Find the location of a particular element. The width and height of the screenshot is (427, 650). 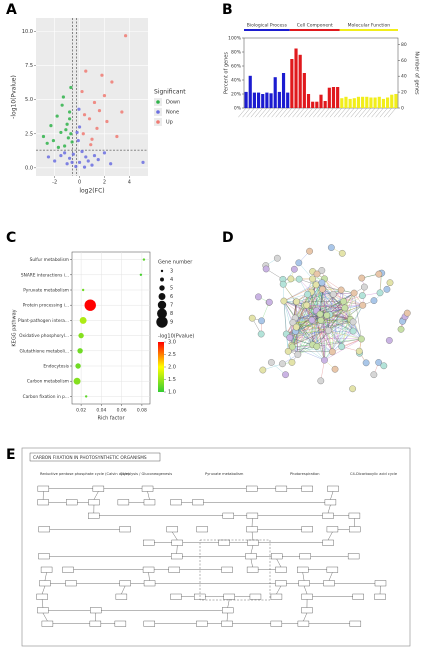

y2-tick-label: 60 is located at coordinates (404, 61).